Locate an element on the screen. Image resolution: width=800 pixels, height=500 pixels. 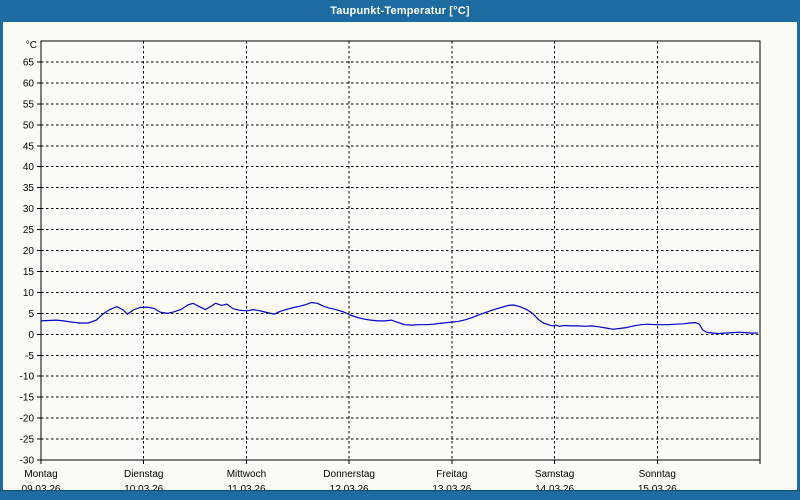
y-tick-label: 45 is located at coordinates (29, 146).